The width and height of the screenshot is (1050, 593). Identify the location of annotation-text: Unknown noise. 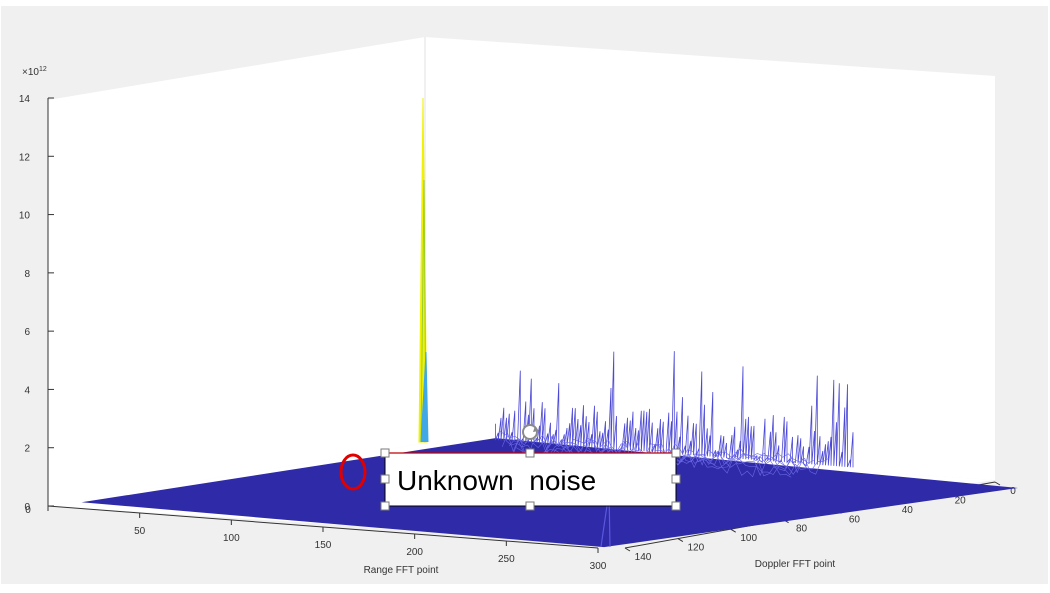
(496, 480).